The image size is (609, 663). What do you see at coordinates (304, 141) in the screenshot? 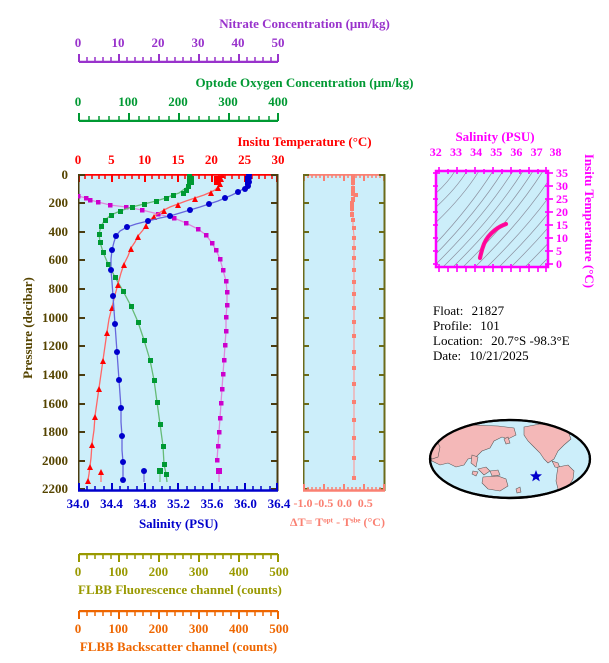
I see `temperature-axis-label: Insitu Temperature (°C)` at bounding box center [304, 141].